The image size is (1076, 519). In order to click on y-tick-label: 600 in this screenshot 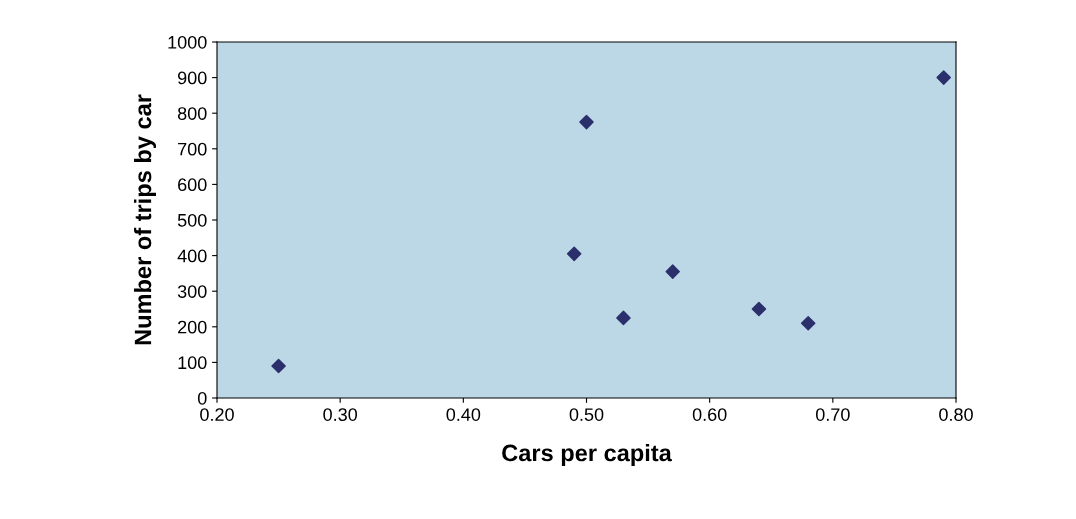, I will do `click(192, 185)`.